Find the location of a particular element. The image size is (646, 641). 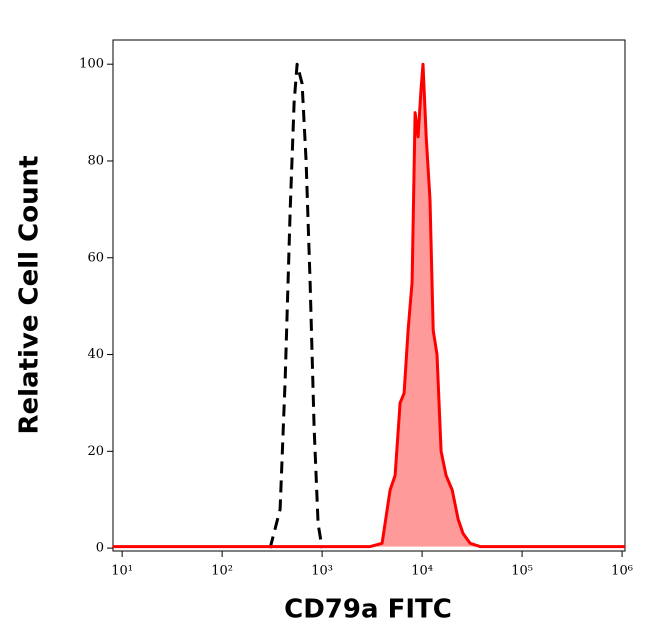

y-tick-label: 20 is located at coordinates (95, 451).